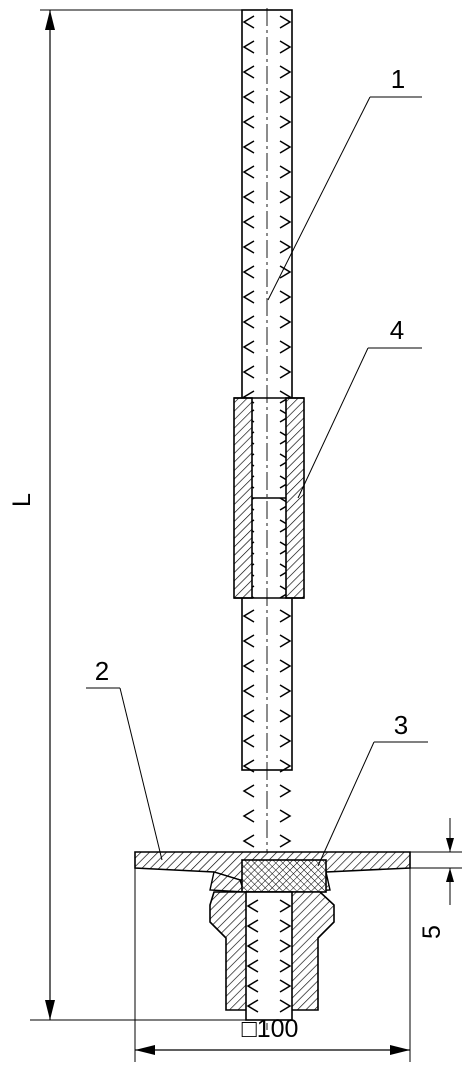  What do you see at coordinates (372, 788) in the screenshot?
I see `callout-nut: 3` at bounding box center [372, 788].